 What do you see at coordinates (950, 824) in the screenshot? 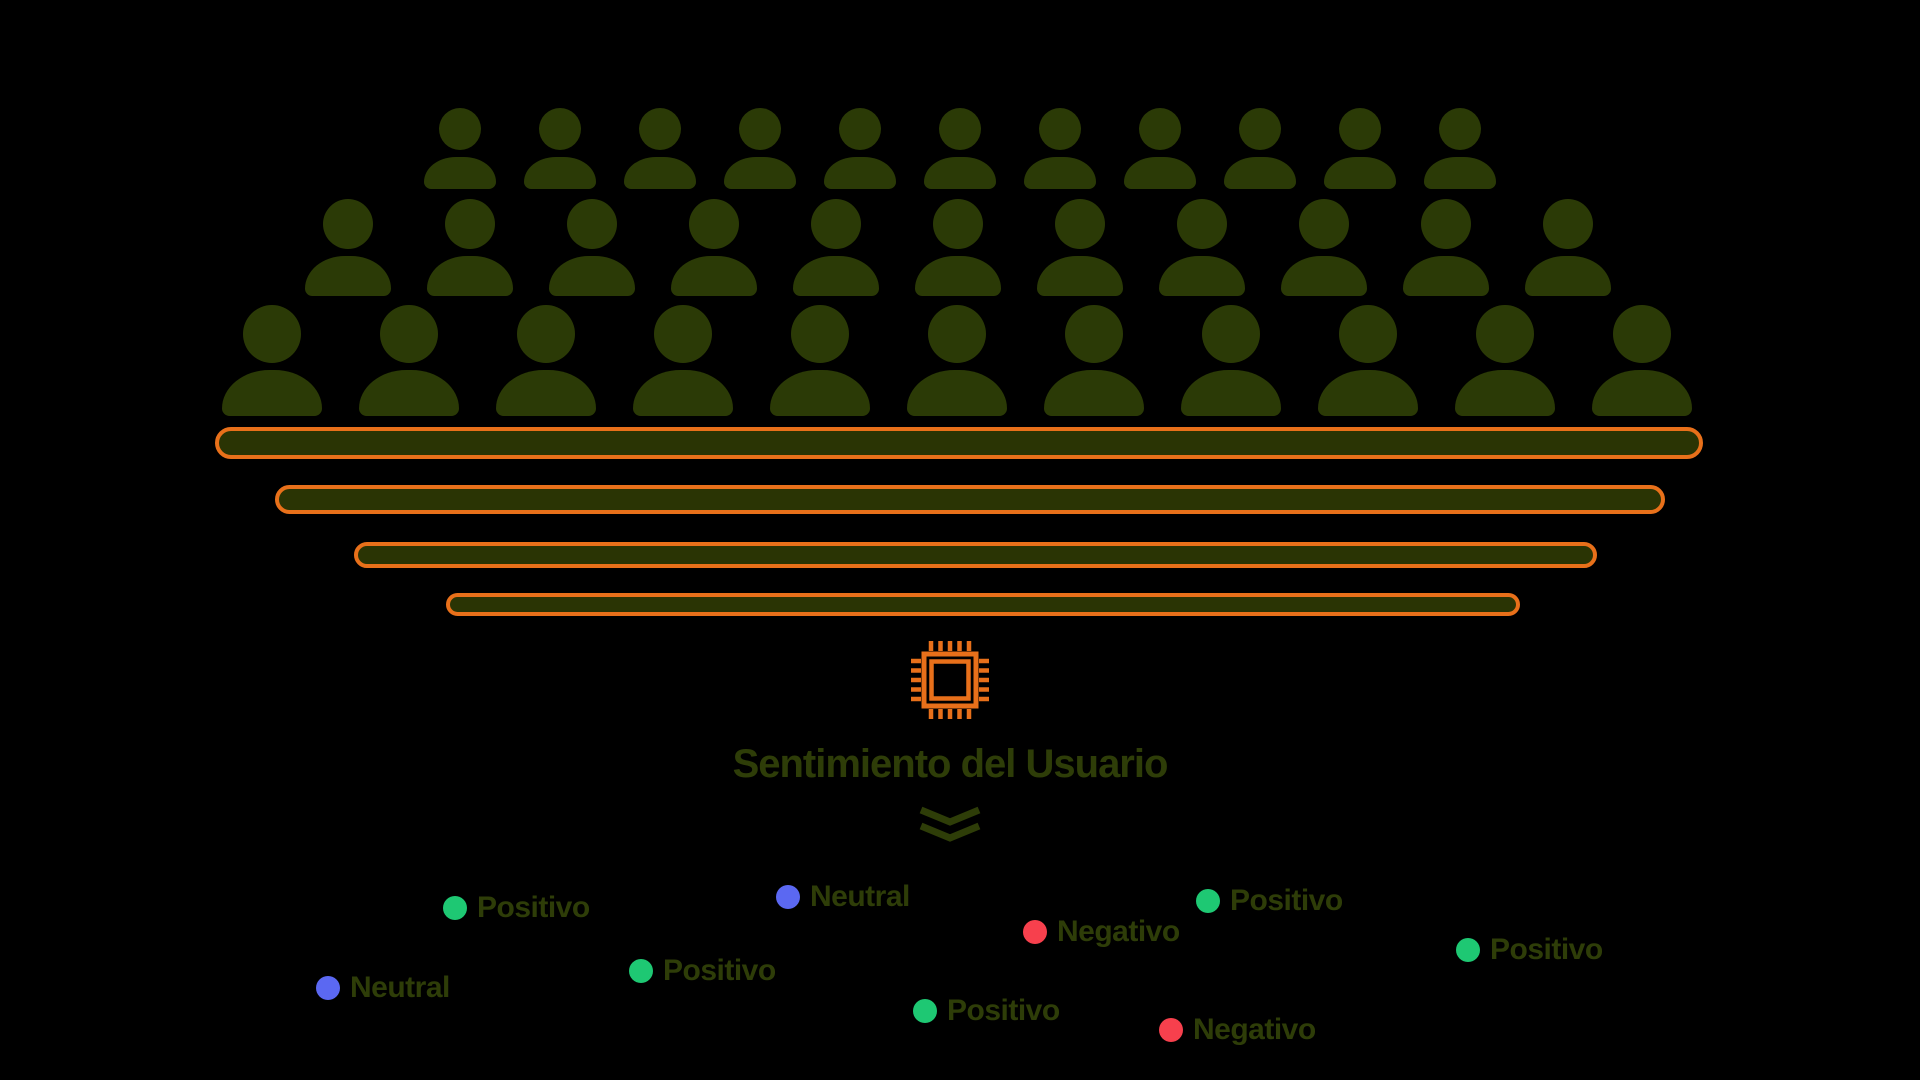
I see `double-chevron-down-icon` at bounding box center [950, 824].